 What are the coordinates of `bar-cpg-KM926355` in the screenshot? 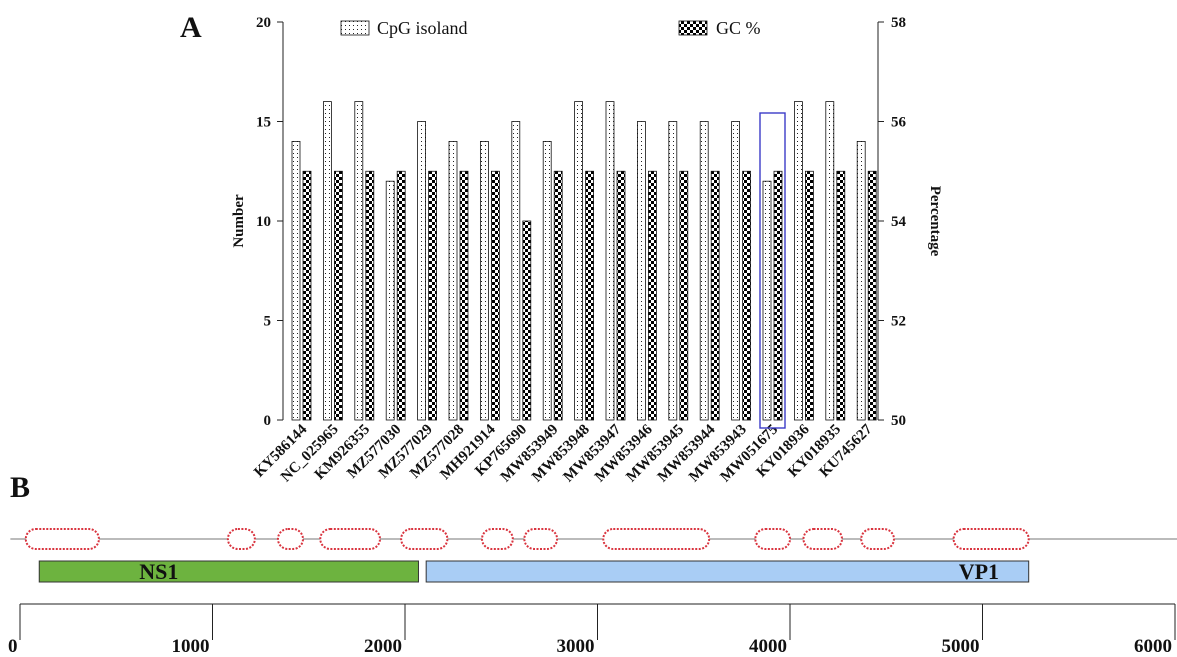 It's located at (359, 261).